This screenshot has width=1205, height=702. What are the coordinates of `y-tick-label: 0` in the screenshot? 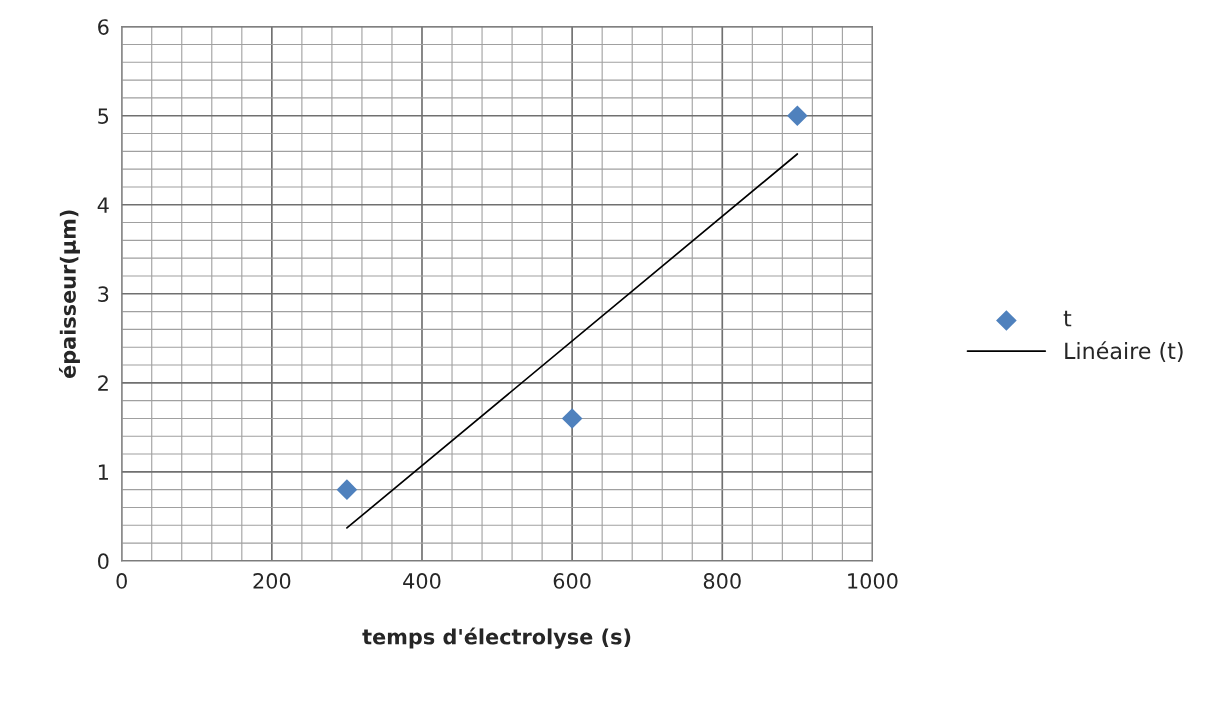 It's located at (103, 561).